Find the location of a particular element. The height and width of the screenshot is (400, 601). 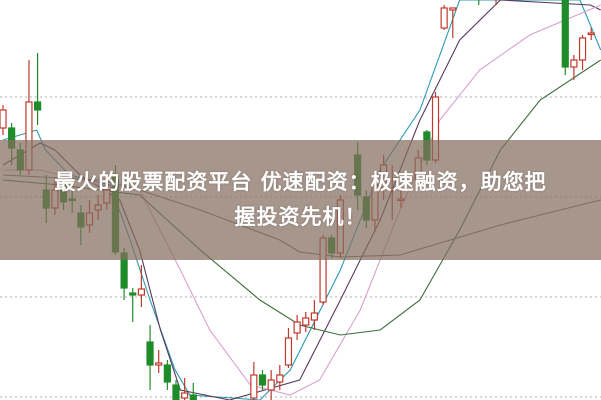

banner-line-1: 最火的股票配资平台 优速配资：极速融资，助您把 is located at coordinates (300, 182).